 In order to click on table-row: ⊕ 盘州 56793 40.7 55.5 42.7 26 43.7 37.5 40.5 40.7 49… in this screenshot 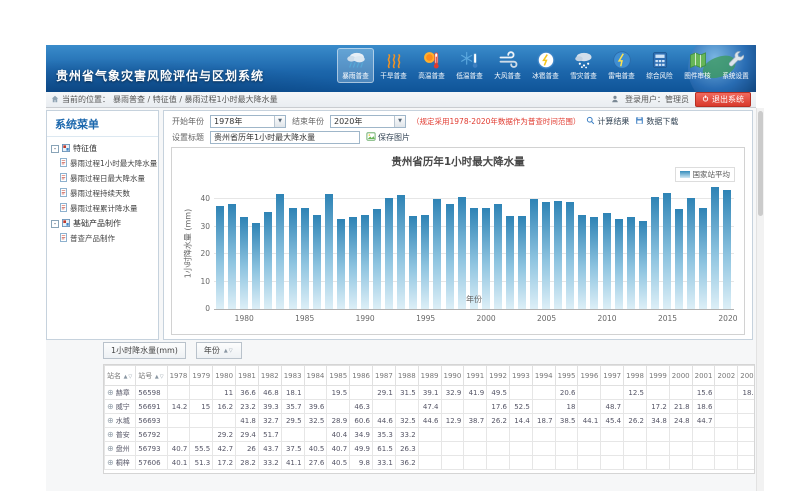, I will do `click(429, 448)`.